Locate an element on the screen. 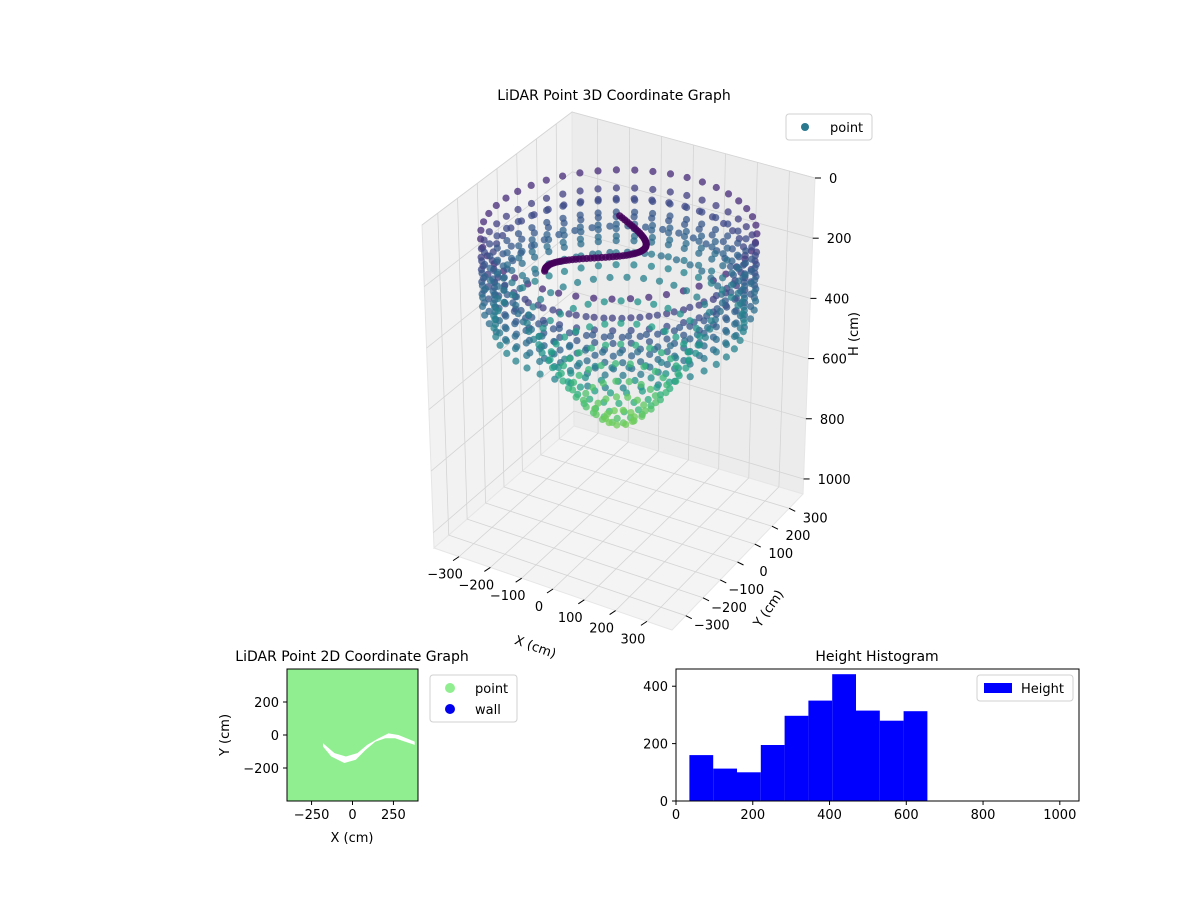 Image resolution: width=1200 pixels, height=900 pixels. y-tick-label-2d: 0 is located at coordinates (275, 736).